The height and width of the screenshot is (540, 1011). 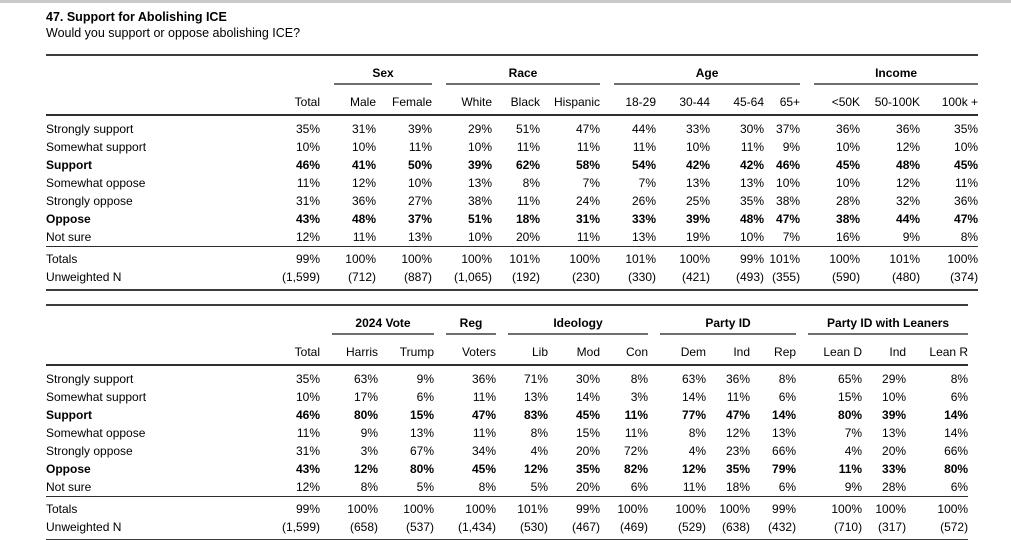 What do you see at coordinates (697, 451) in the screenshot?
I see `cell-value: 4%` at bounding box center [697, 451].